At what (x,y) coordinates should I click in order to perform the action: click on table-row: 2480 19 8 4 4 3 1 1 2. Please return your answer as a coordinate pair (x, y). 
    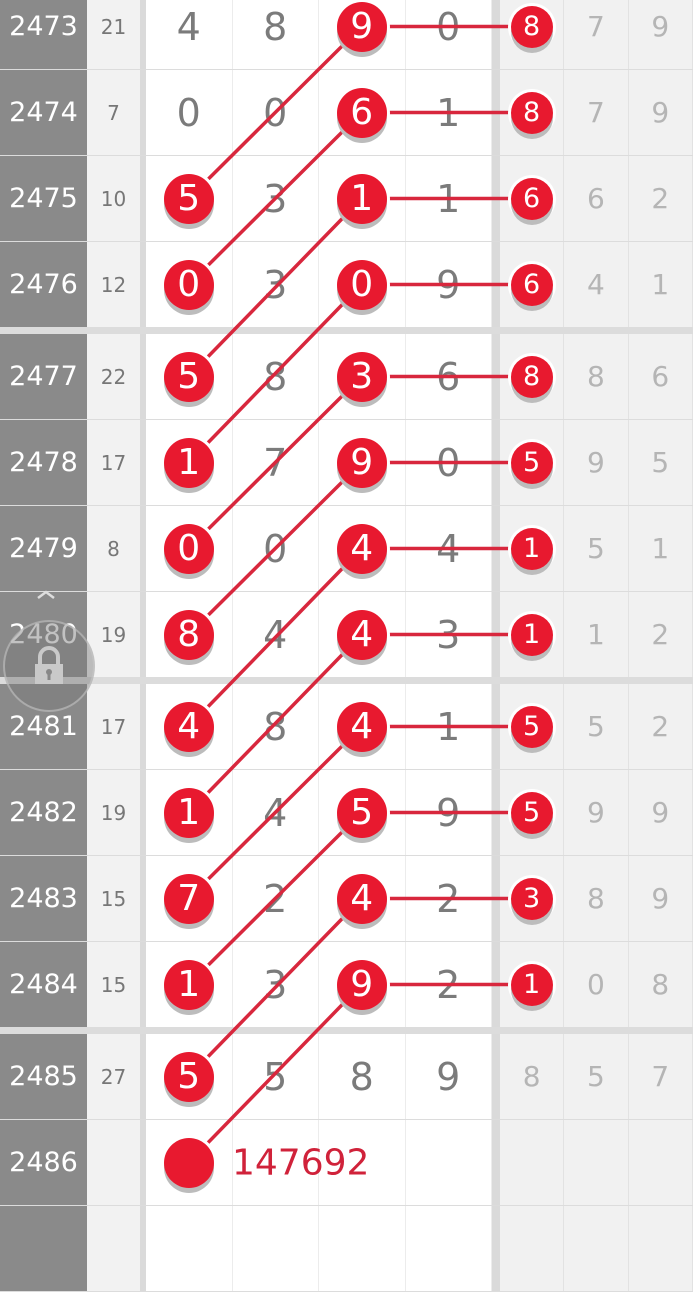
    Looking at the image, I should click on (346, 638).